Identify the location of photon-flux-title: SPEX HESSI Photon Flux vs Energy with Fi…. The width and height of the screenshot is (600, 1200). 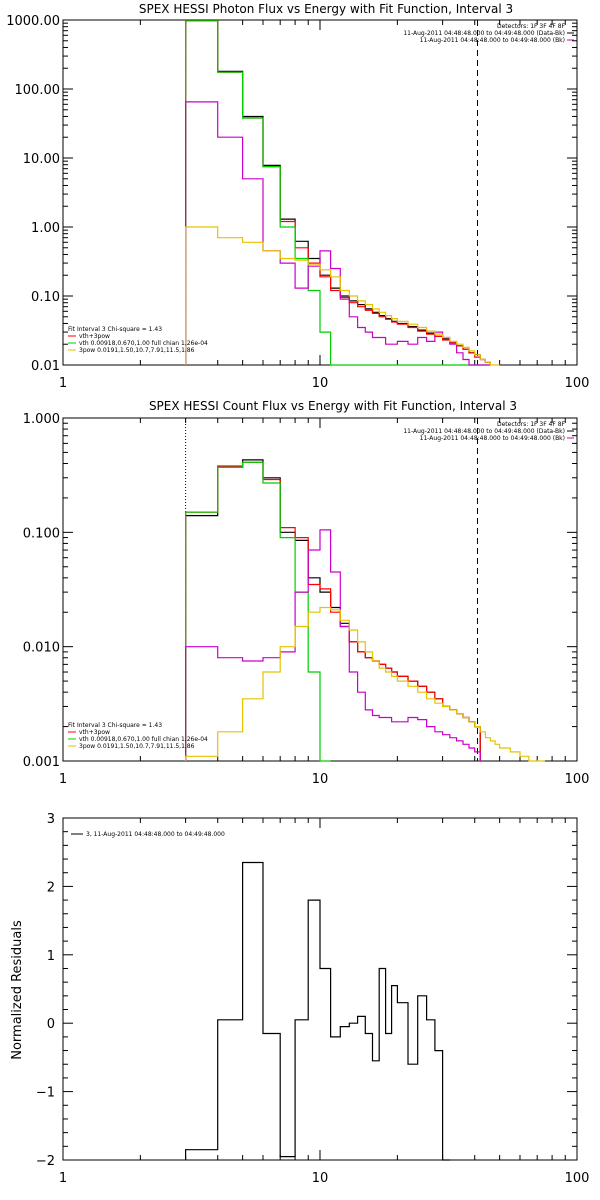
(326, 9).